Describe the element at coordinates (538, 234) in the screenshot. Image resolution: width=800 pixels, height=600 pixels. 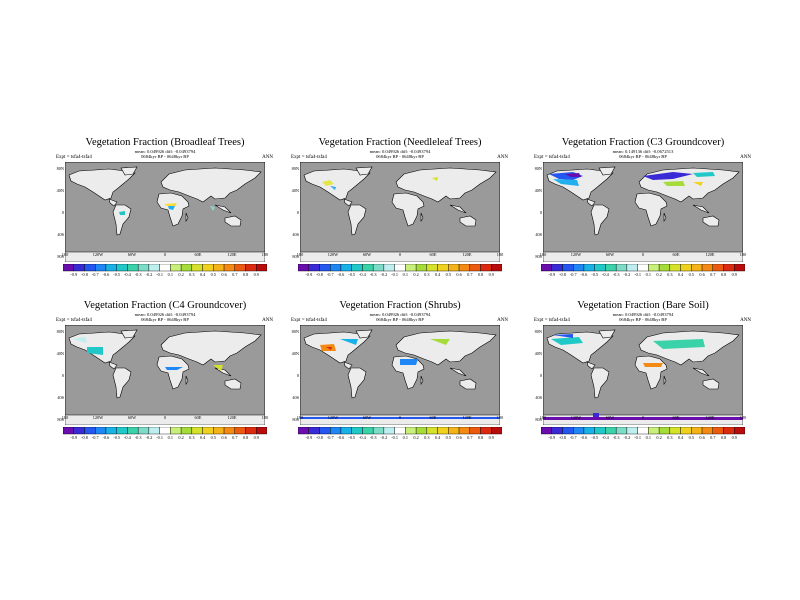
I see `lat-label: 40S` at that location.